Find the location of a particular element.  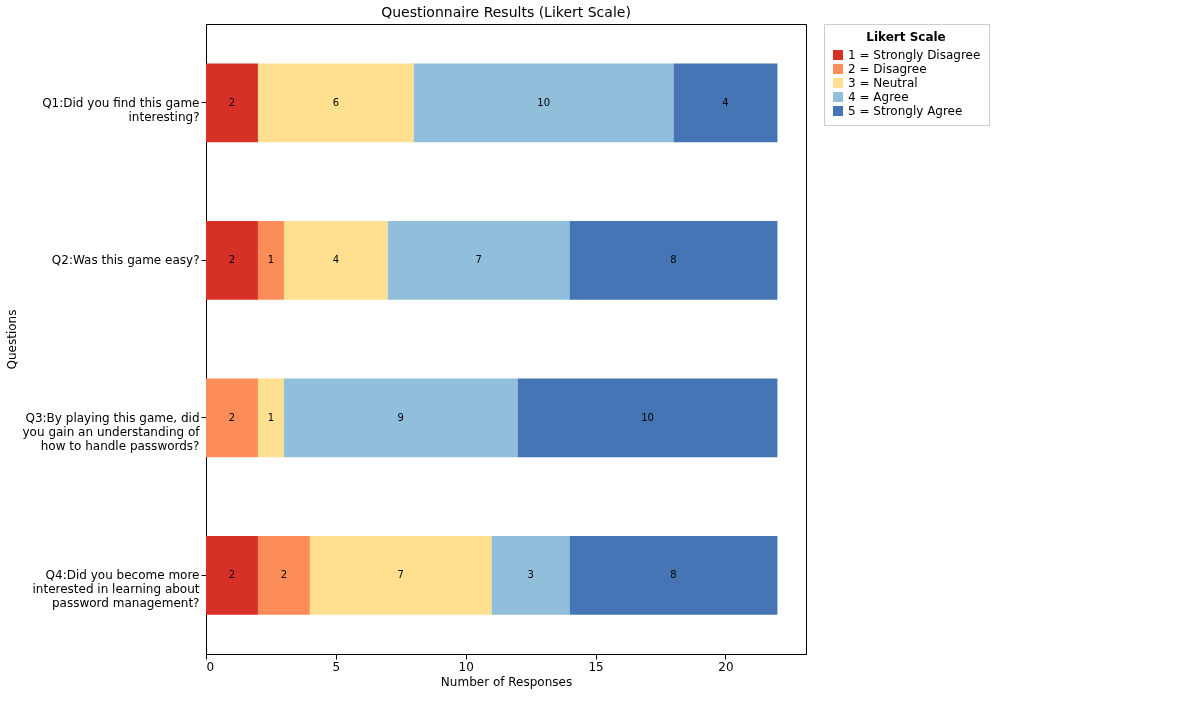

legend-label: 3 = Neutral is located at coordinates (883, 83).